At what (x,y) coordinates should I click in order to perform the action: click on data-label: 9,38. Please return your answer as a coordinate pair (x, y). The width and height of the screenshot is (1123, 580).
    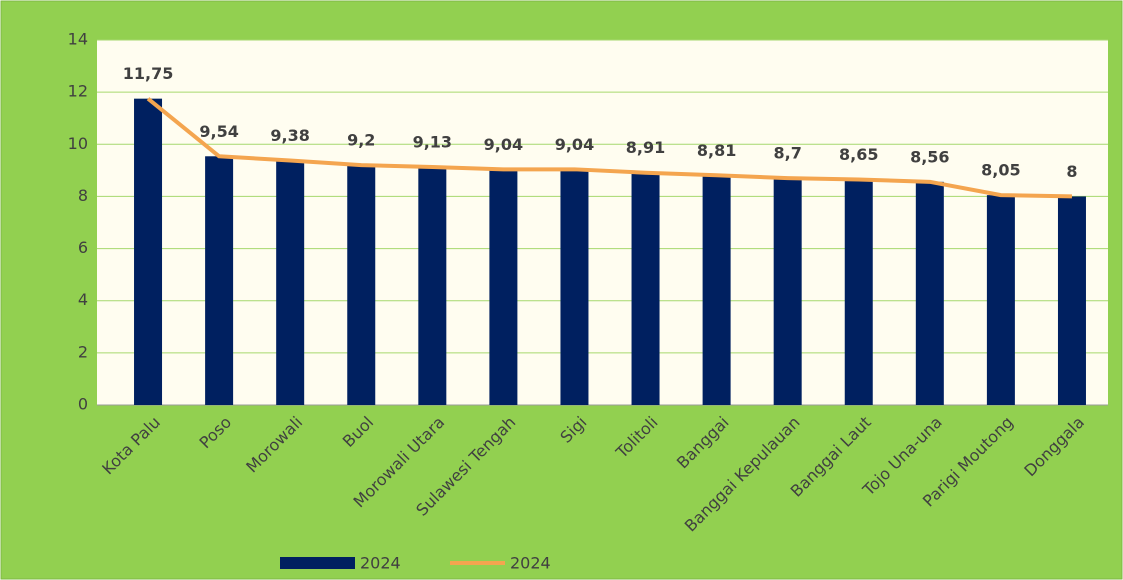
    Looking at the image, I should click on (289, 135).